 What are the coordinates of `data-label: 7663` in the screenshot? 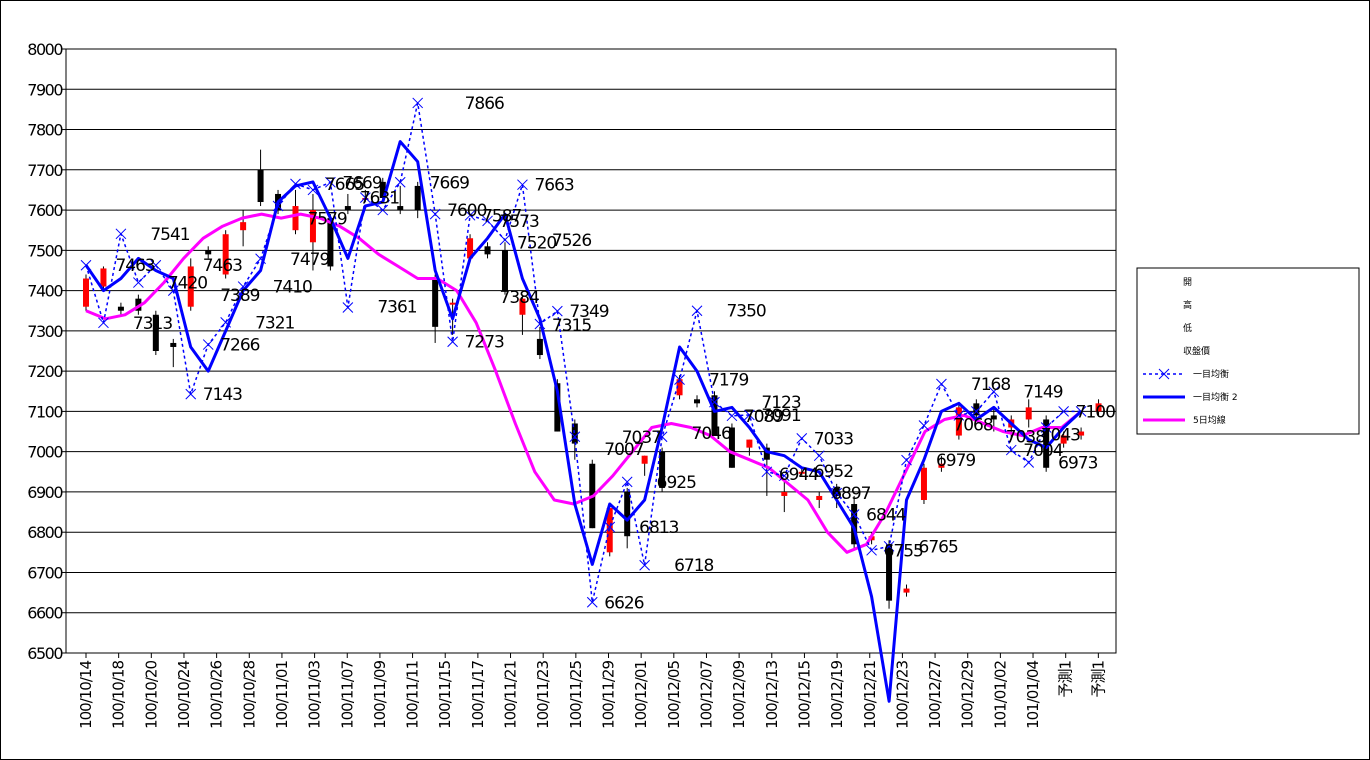 It's located at (553, 186).